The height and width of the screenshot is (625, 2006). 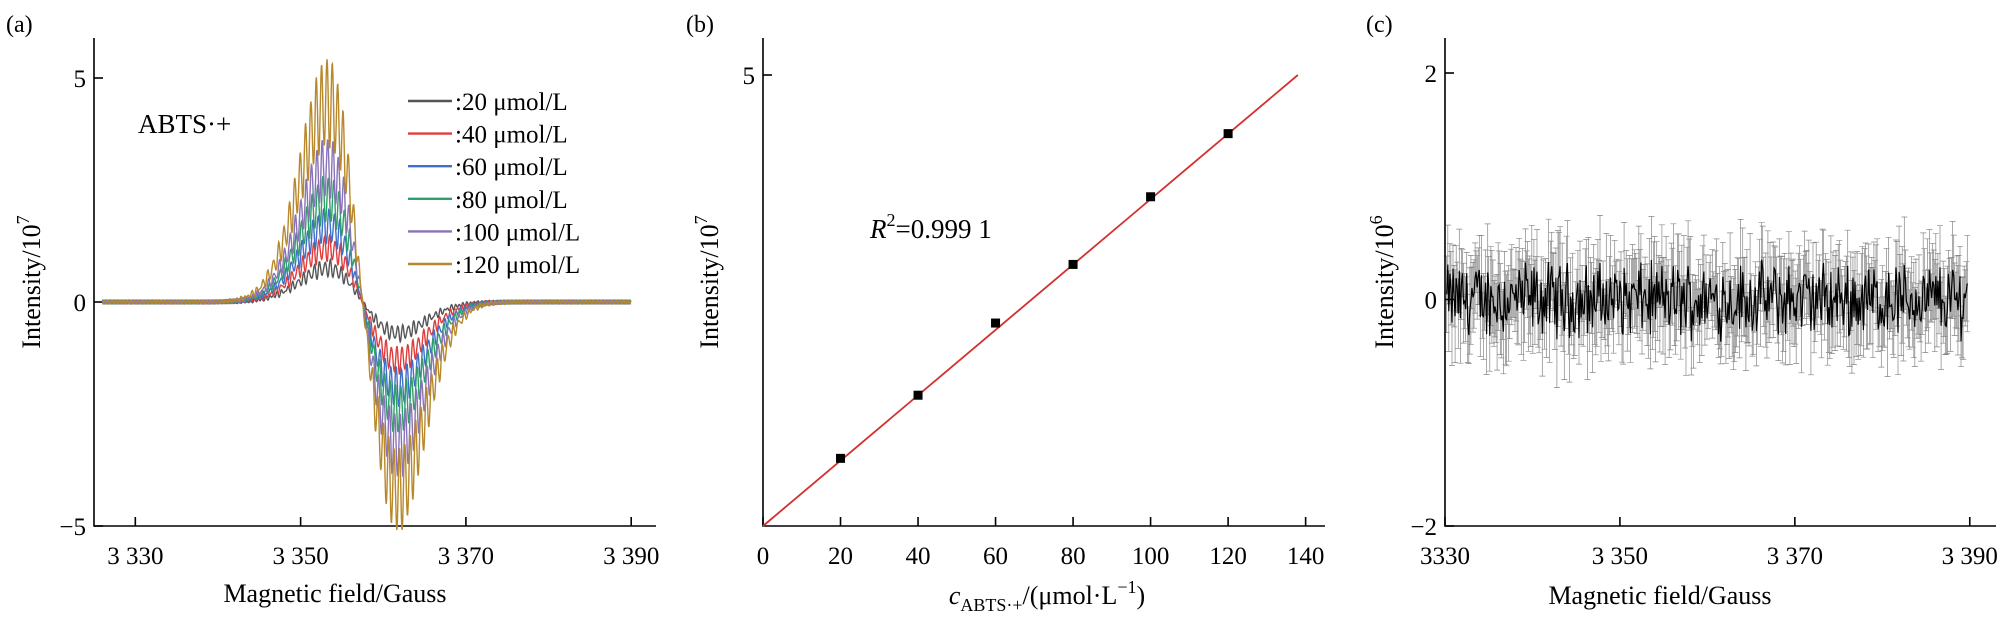 What do you see at coordinates (511, 135) in the screenshot?
I see `legend-label: :40 μmol/L` at bounding box center [511, 135].